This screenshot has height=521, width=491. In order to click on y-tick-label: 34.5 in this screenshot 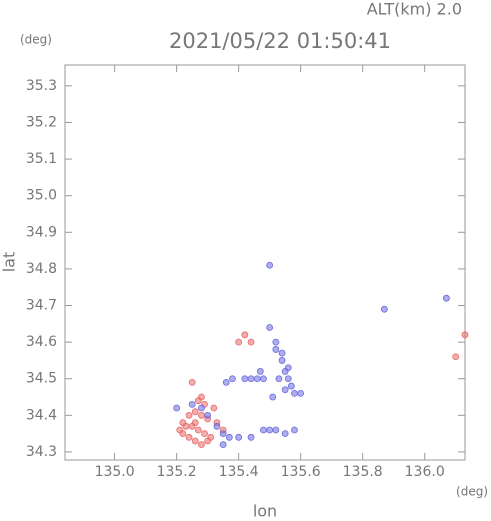, I will do `click(41, 379)`.